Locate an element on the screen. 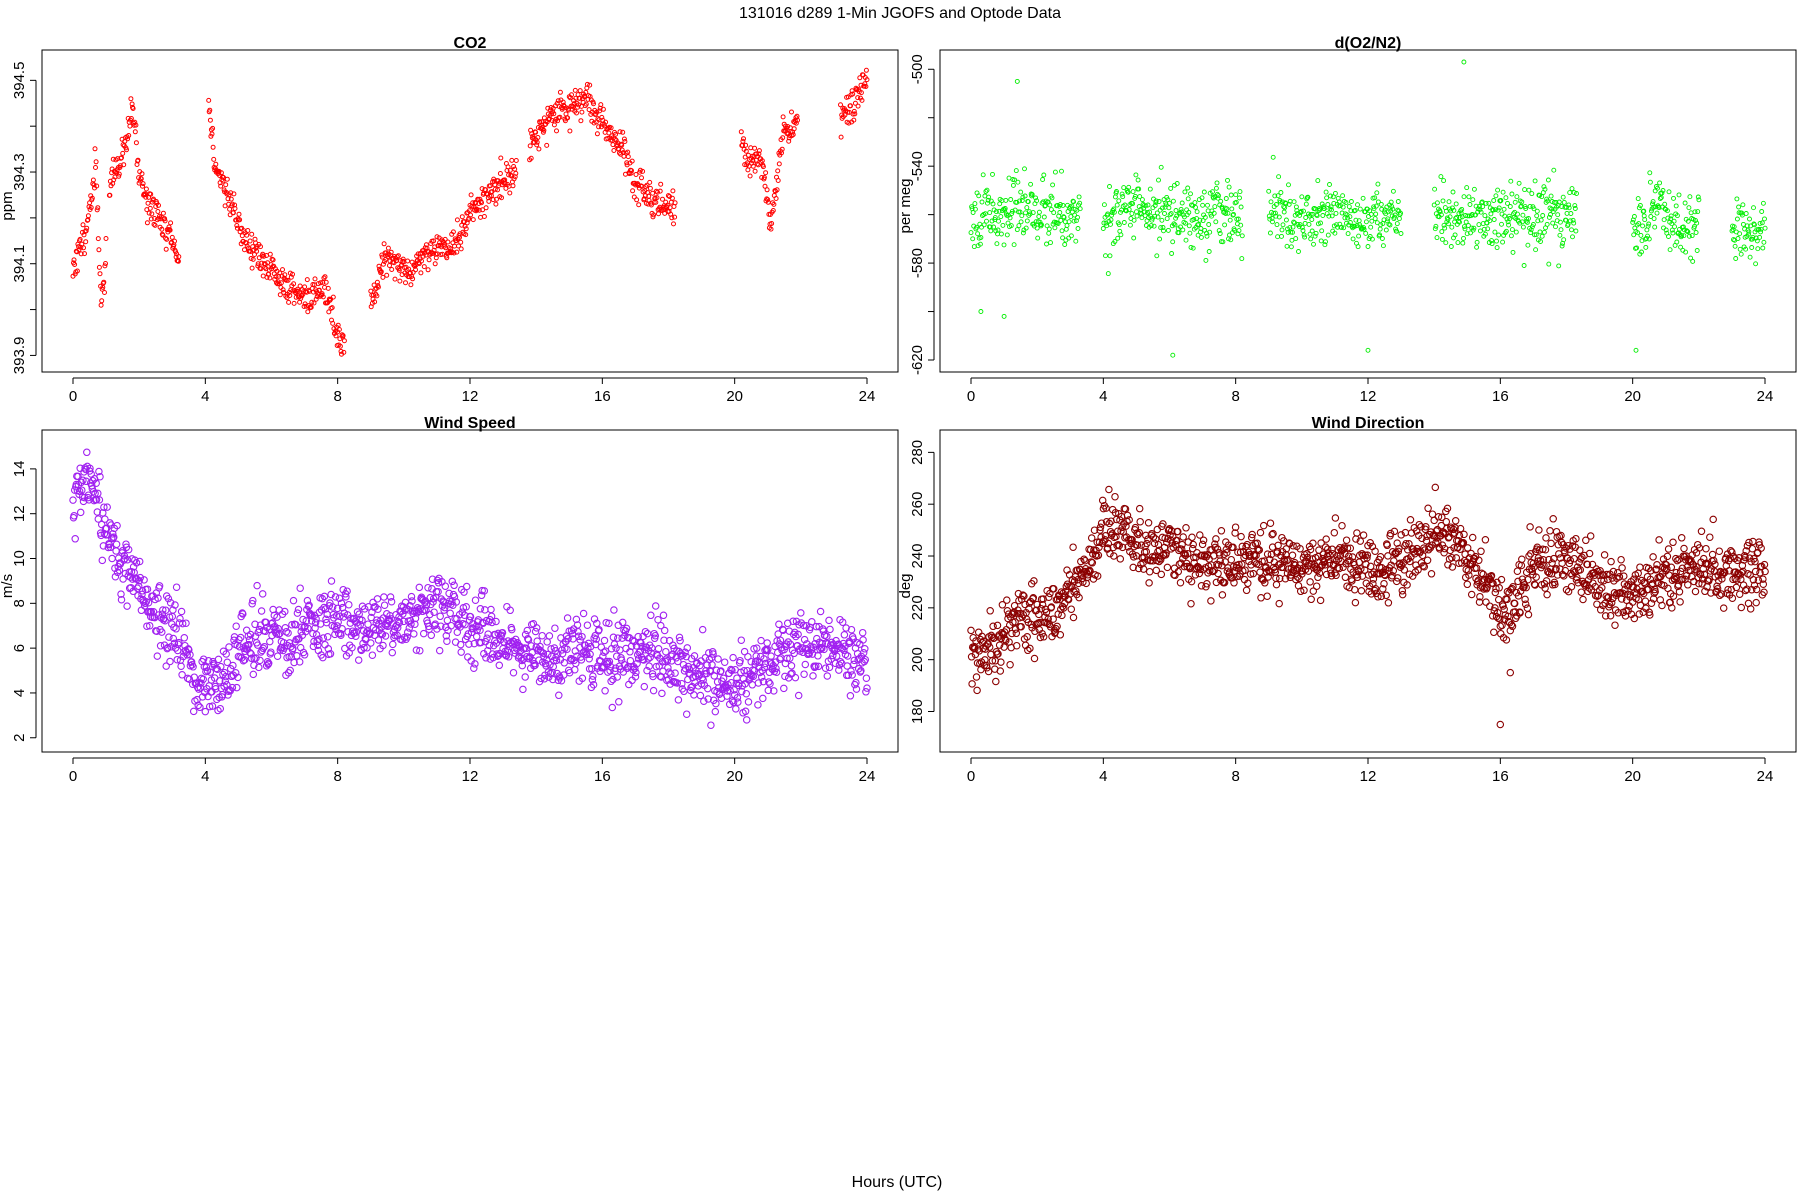 Image resolution: width=1800 pixels, height=1200 pixels. wind-speed-plot-frame is located at coordinates (470, 591).